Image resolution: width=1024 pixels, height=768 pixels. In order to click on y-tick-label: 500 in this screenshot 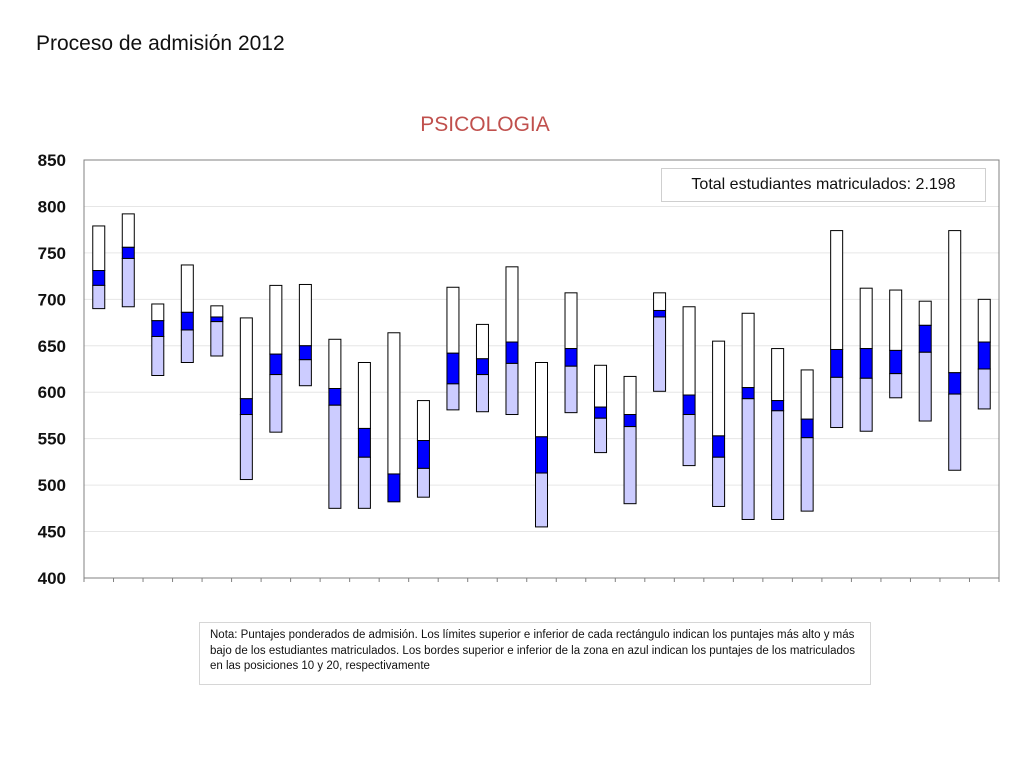, I will do `click(52, 485)`.